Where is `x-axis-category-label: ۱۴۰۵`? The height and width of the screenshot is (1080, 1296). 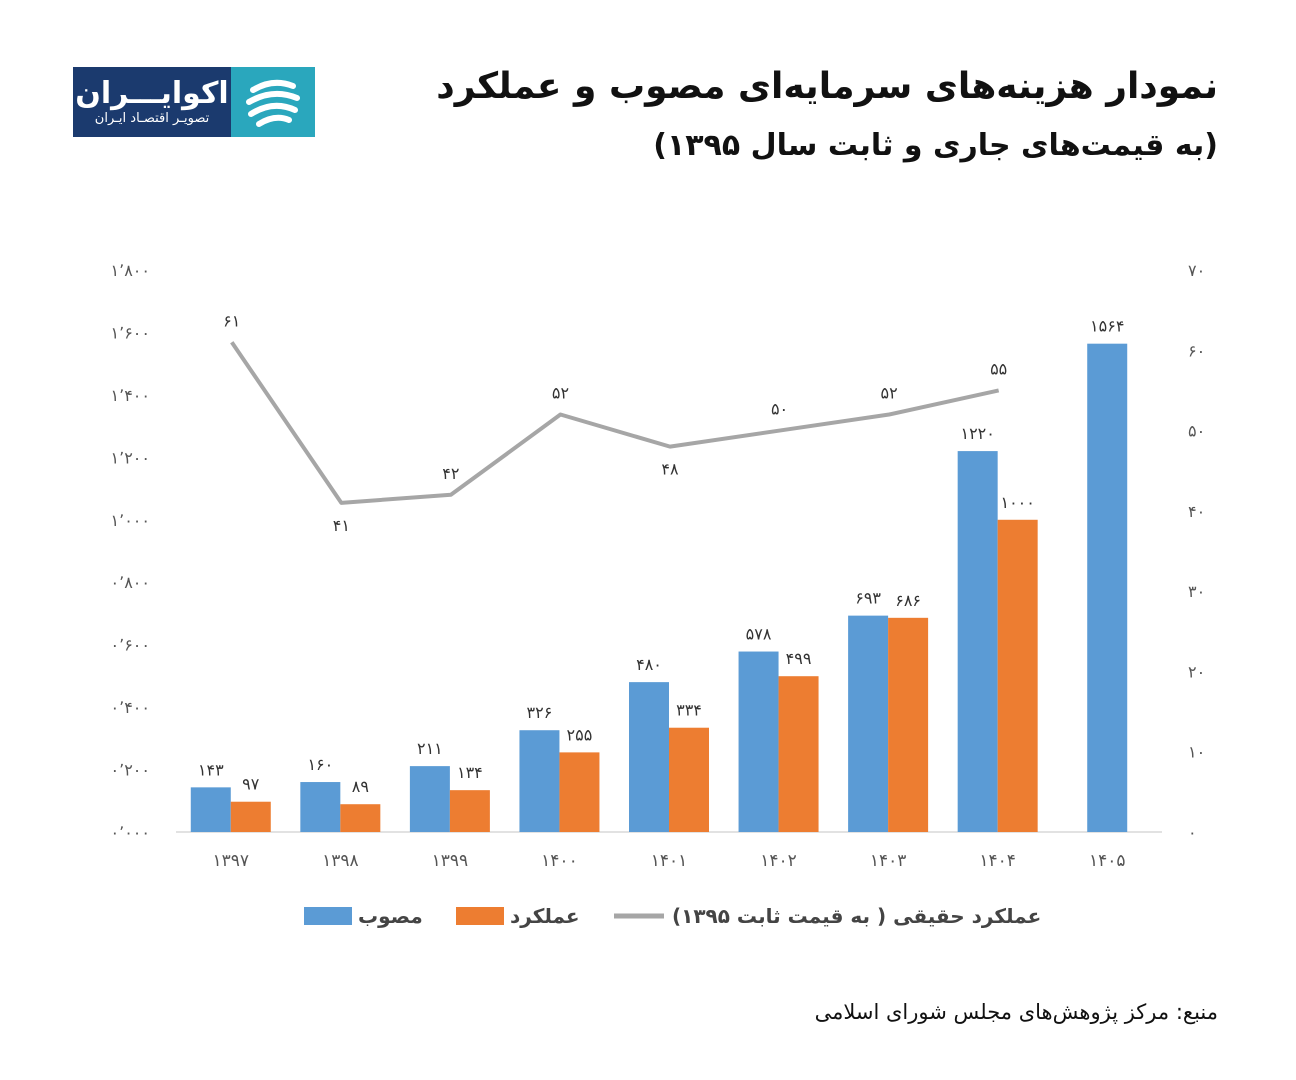 x-axis-category-label: ۱۴۰۵ is located at coordinates (1107, 861).